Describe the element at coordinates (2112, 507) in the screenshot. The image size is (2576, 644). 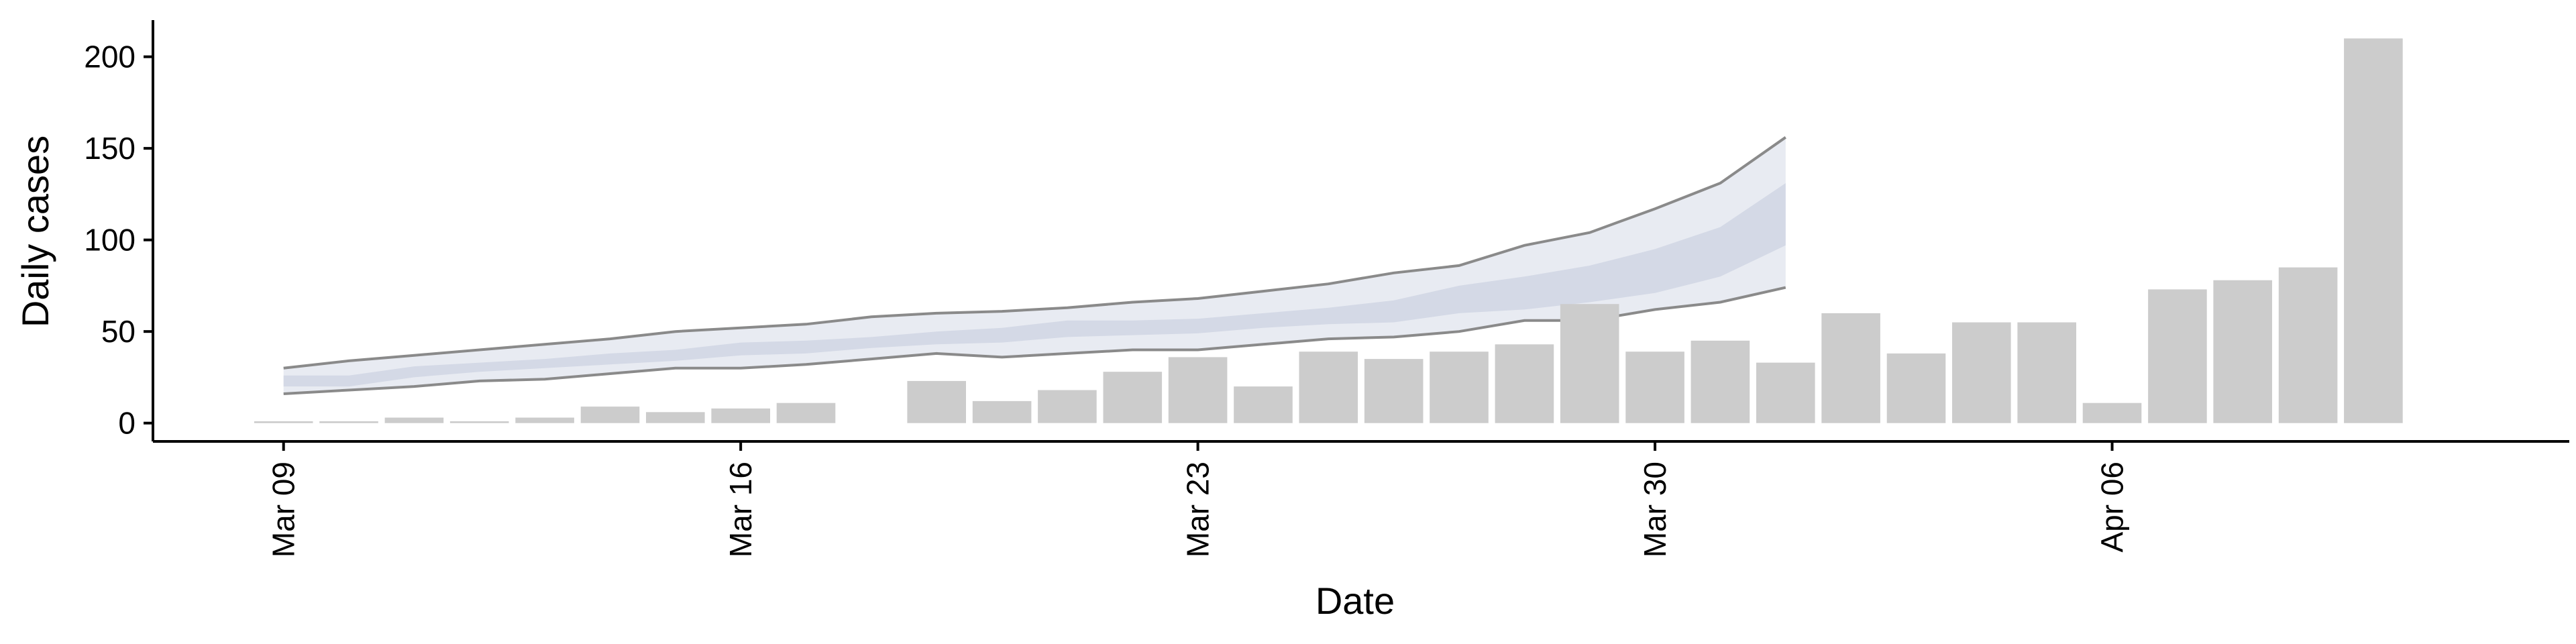
I see `x-tick-label: Apr 06` at that location.